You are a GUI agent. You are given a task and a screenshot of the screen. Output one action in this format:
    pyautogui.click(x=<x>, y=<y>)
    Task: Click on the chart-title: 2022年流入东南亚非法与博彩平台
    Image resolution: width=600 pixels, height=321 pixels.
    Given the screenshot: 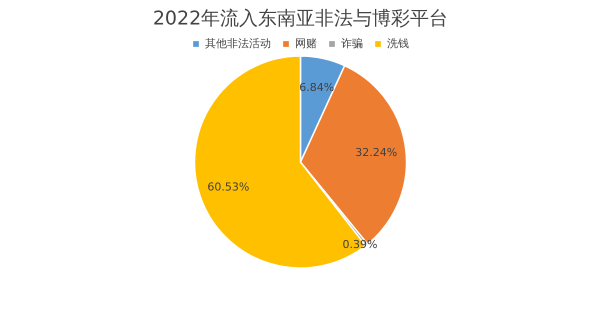 What is the action you would take?
    pyautogui.click(x=300, y=19)
    